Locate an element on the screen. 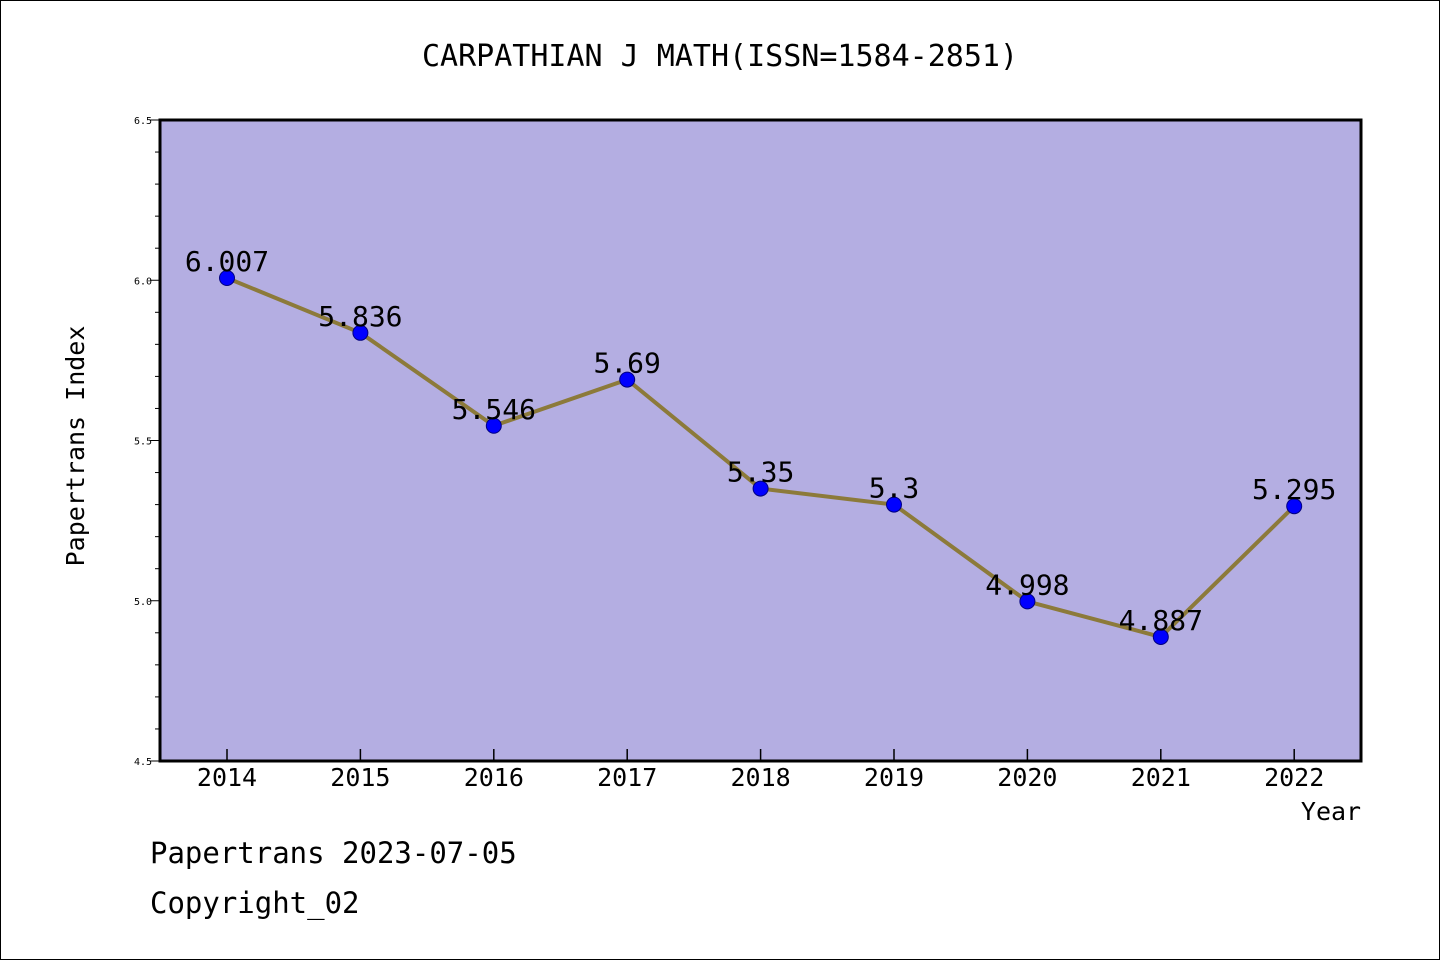 This screenshot has width=1440, height=960. x-tick-label: 2021 is located at coordinates (1161, 777).